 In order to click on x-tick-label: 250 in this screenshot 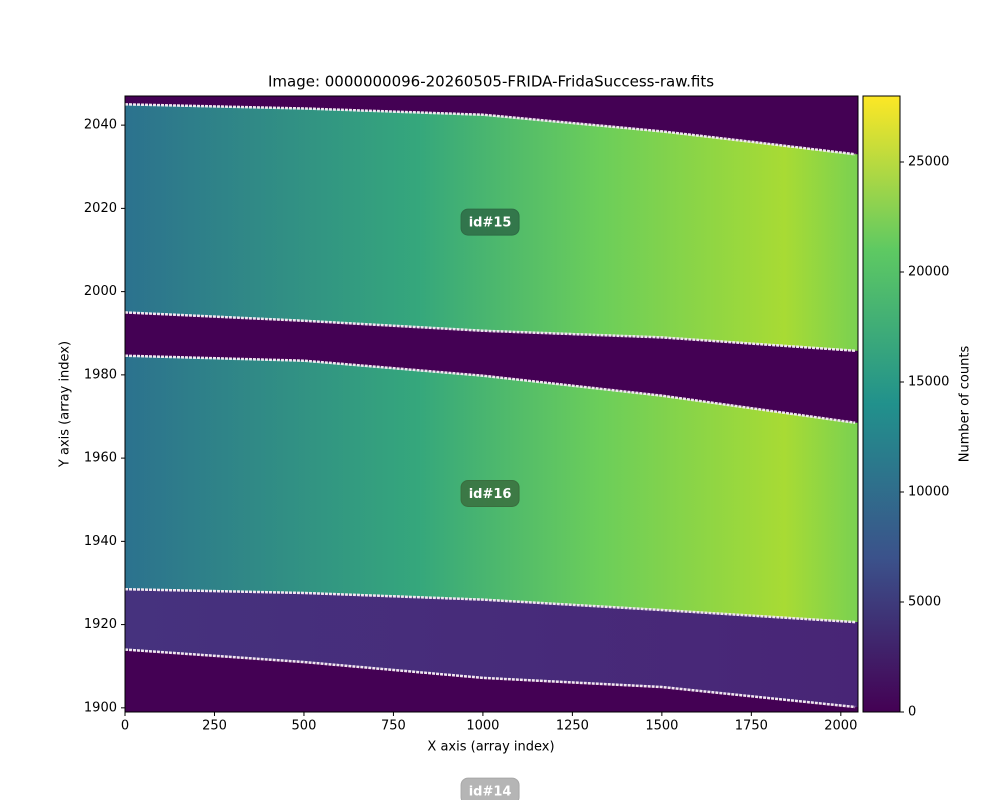, I will do `click(214, 726)`.